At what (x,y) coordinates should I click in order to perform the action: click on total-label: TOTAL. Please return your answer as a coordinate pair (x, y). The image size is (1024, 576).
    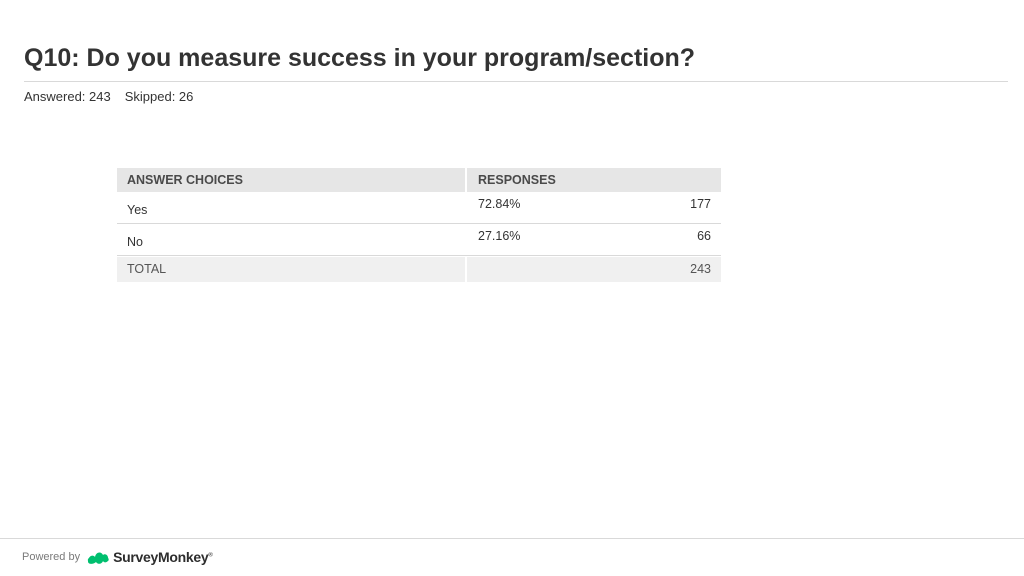
    Looking at the image, I should click on (291, 269).